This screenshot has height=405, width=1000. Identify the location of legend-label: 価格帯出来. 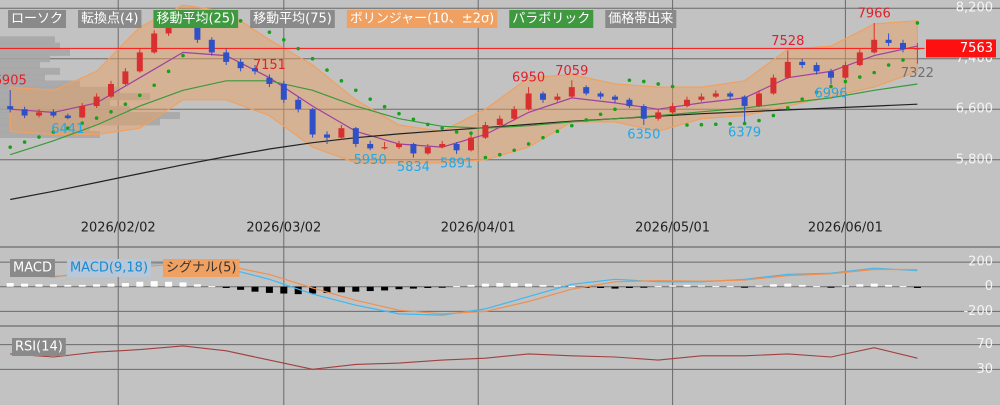
(640, 19).